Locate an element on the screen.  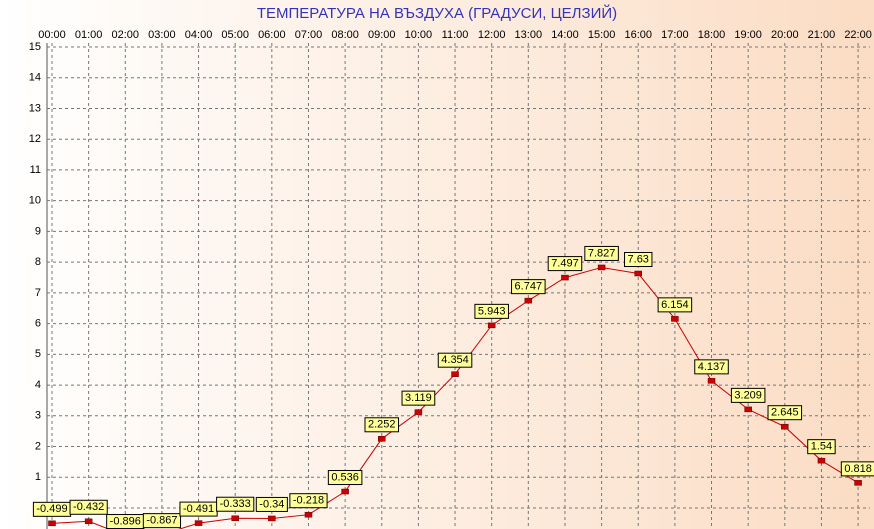
data-label: -0.218 is located at coordinates (308, 501).